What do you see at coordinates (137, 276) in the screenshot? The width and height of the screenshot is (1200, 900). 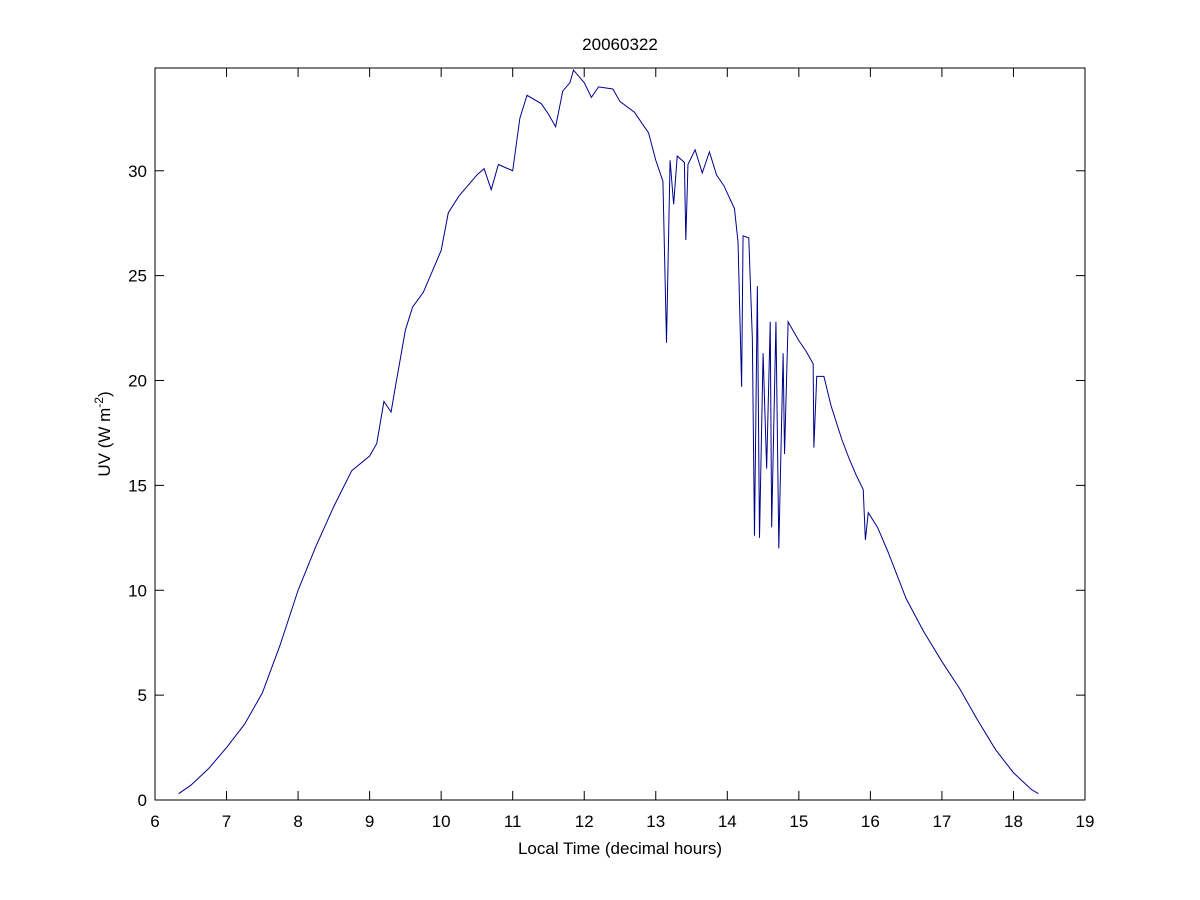 I see `y-tick-label: 25` at bounding box center [137, 276].